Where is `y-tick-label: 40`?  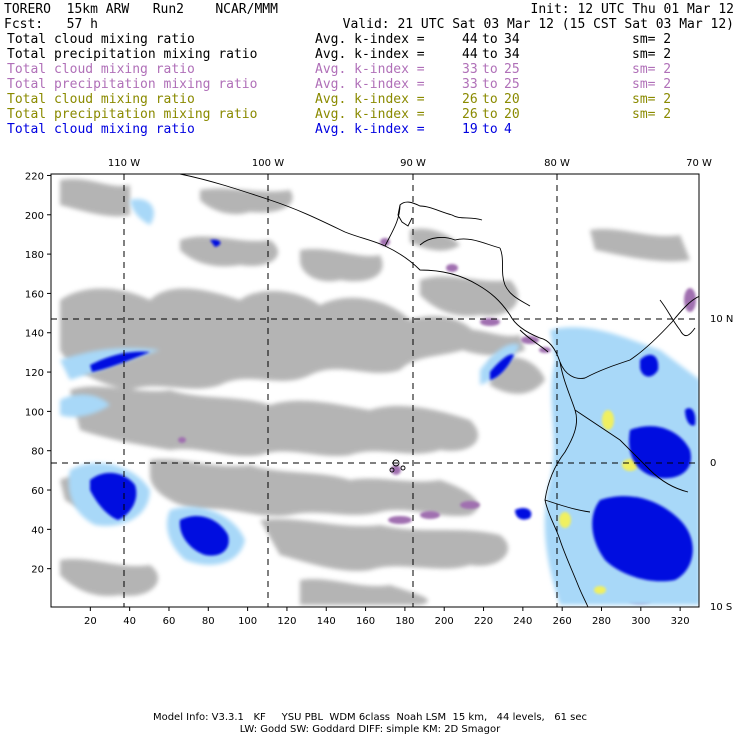 y-tick-label: 40 is located at coordinates (37, 530).